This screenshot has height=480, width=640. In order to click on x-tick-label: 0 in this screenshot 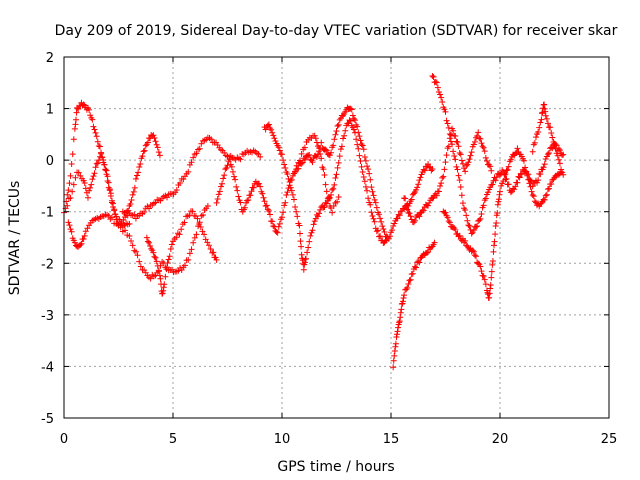, I will do `click(64, 439)`.